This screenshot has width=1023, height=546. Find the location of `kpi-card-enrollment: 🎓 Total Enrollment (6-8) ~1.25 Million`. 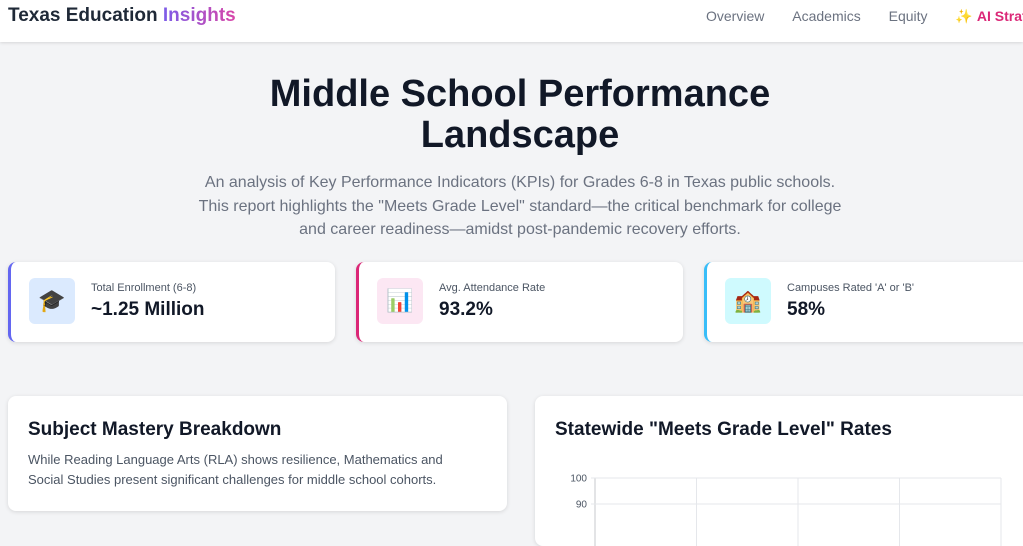

kpi-card-enrollment: 🎓 Total Enrollment (6-8) ~1.25 Million is located at coordinates (171, 302).